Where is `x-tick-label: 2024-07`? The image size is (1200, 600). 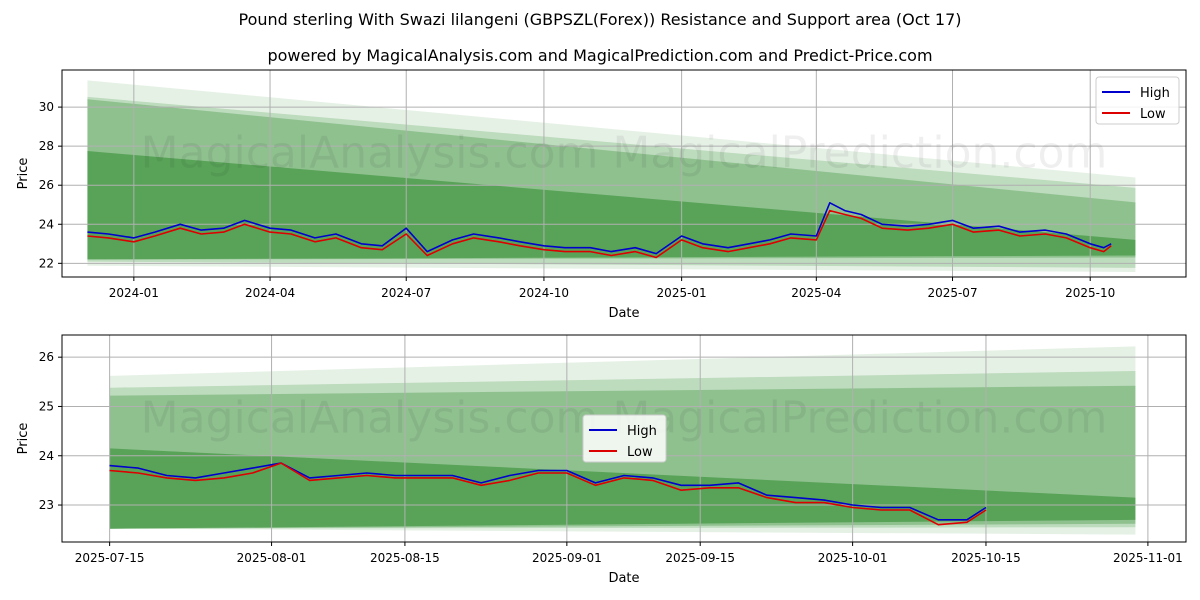 x-tick-label: 2024-07 is located at coordinates (406, 293).